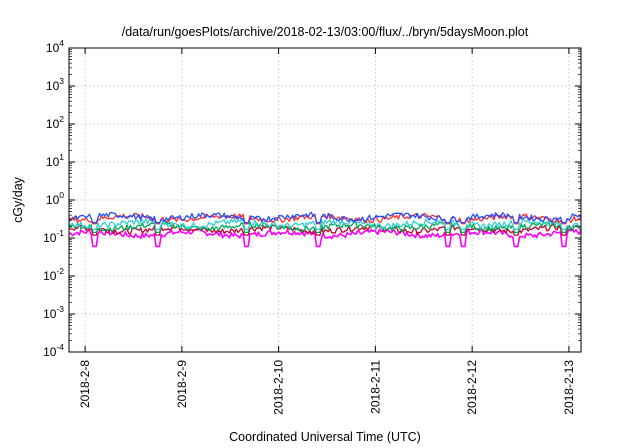  I want to click on series-layer, so click(325, 229).